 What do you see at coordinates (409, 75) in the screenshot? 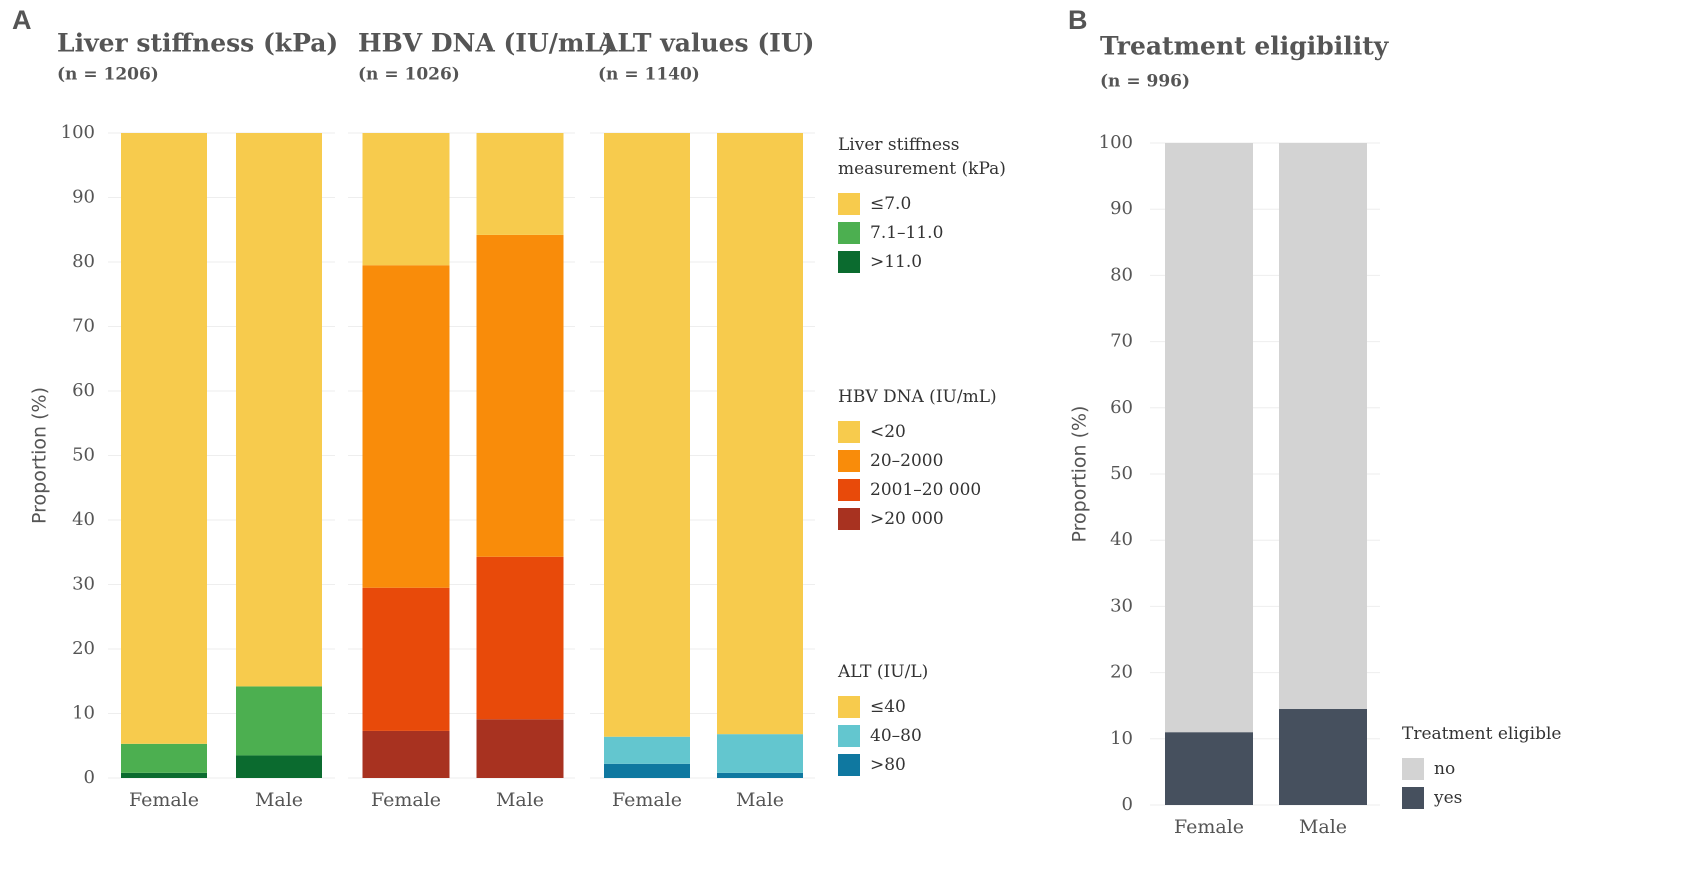
I see `chart-subtitle: (n = 1026)` at bounding box center [409, 75].